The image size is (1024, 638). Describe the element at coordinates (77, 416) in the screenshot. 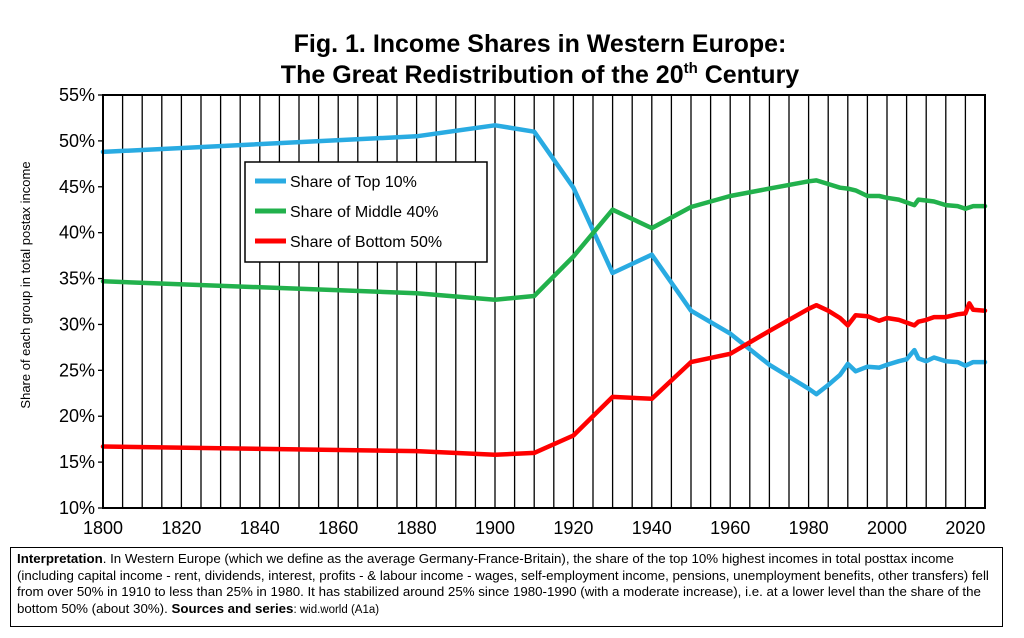

I see `y-tick-label: 20%` at that location.